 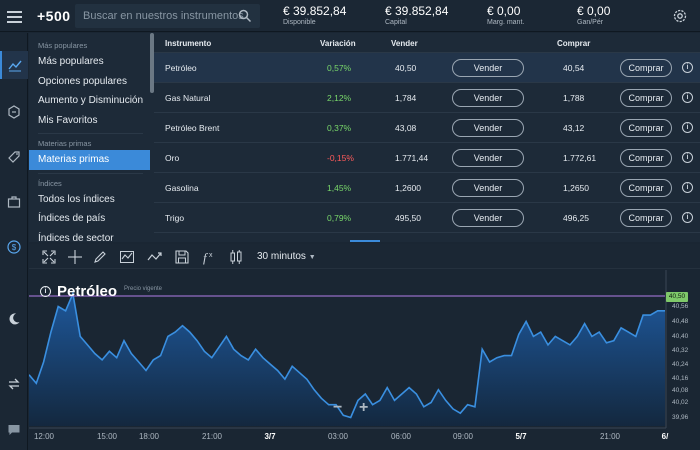 What do you see at coordinates (14, 157) in the screenshot?
I see `nav-tag` at bounding box center [14, 157].